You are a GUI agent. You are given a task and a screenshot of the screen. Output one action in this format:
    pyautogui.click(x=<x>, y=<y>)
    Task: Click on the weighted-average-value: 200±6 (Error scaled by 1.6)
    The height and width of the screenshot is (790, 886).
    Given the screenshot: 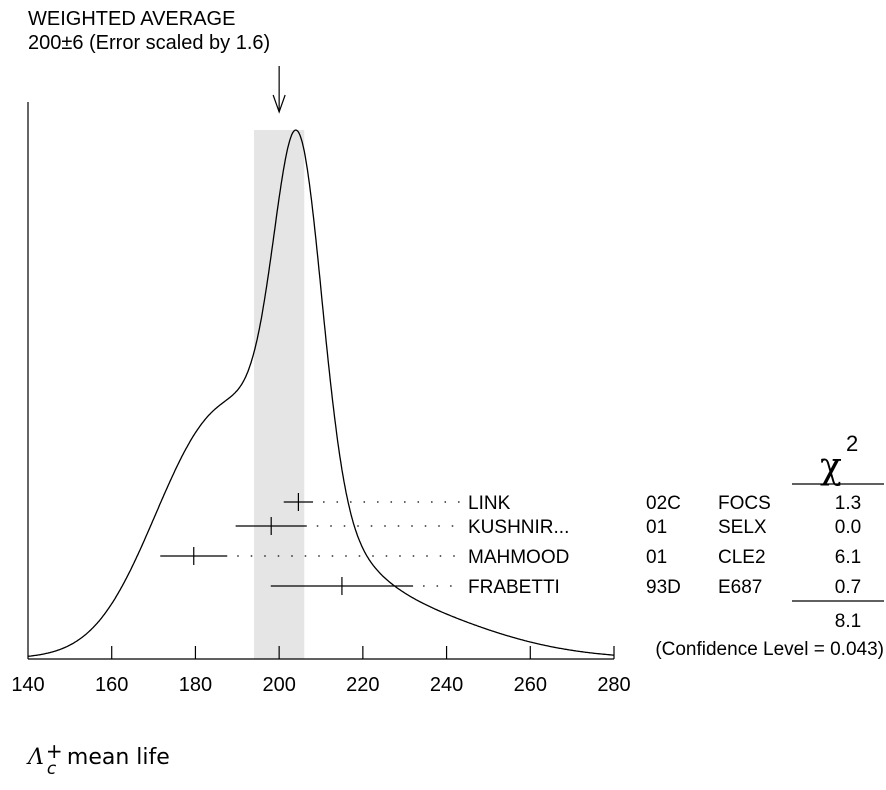 What is the action you would take?
    pyautogui.click(x=149, y=43)
    